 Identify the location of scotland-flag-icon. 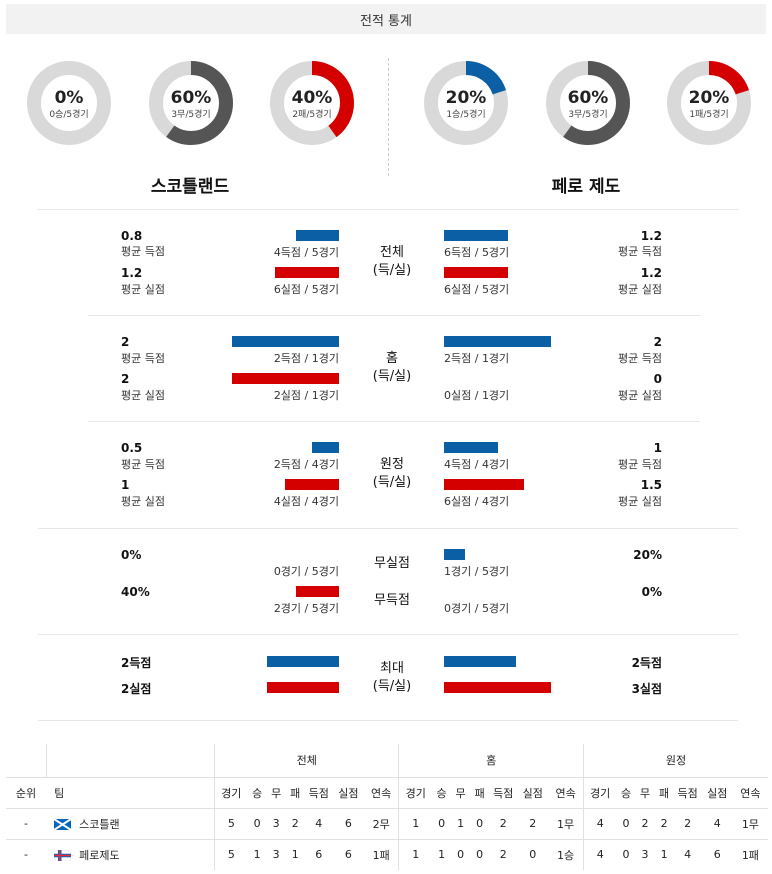
(62, 824).